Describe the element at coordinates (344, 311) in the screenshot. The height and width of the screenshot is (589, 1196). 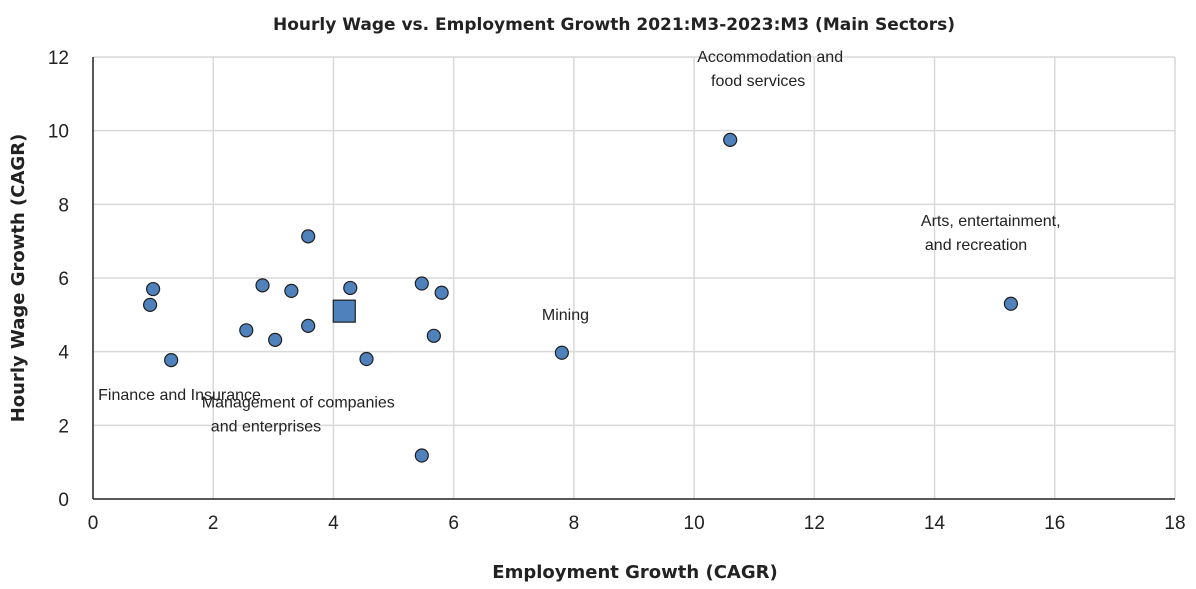
I see `highlight-square-point` at that location.